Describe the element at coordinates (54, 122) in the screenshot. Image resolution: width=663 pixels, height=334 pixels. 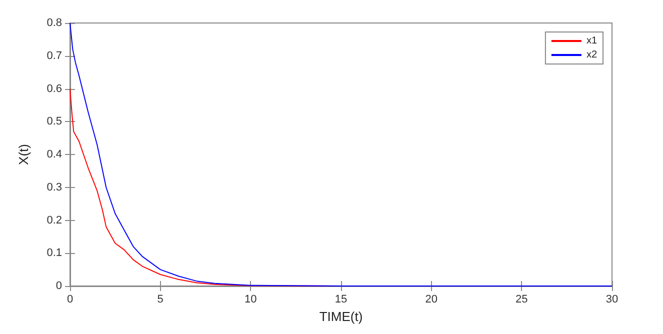
I see `y-tick-label: 0.5` at that location.